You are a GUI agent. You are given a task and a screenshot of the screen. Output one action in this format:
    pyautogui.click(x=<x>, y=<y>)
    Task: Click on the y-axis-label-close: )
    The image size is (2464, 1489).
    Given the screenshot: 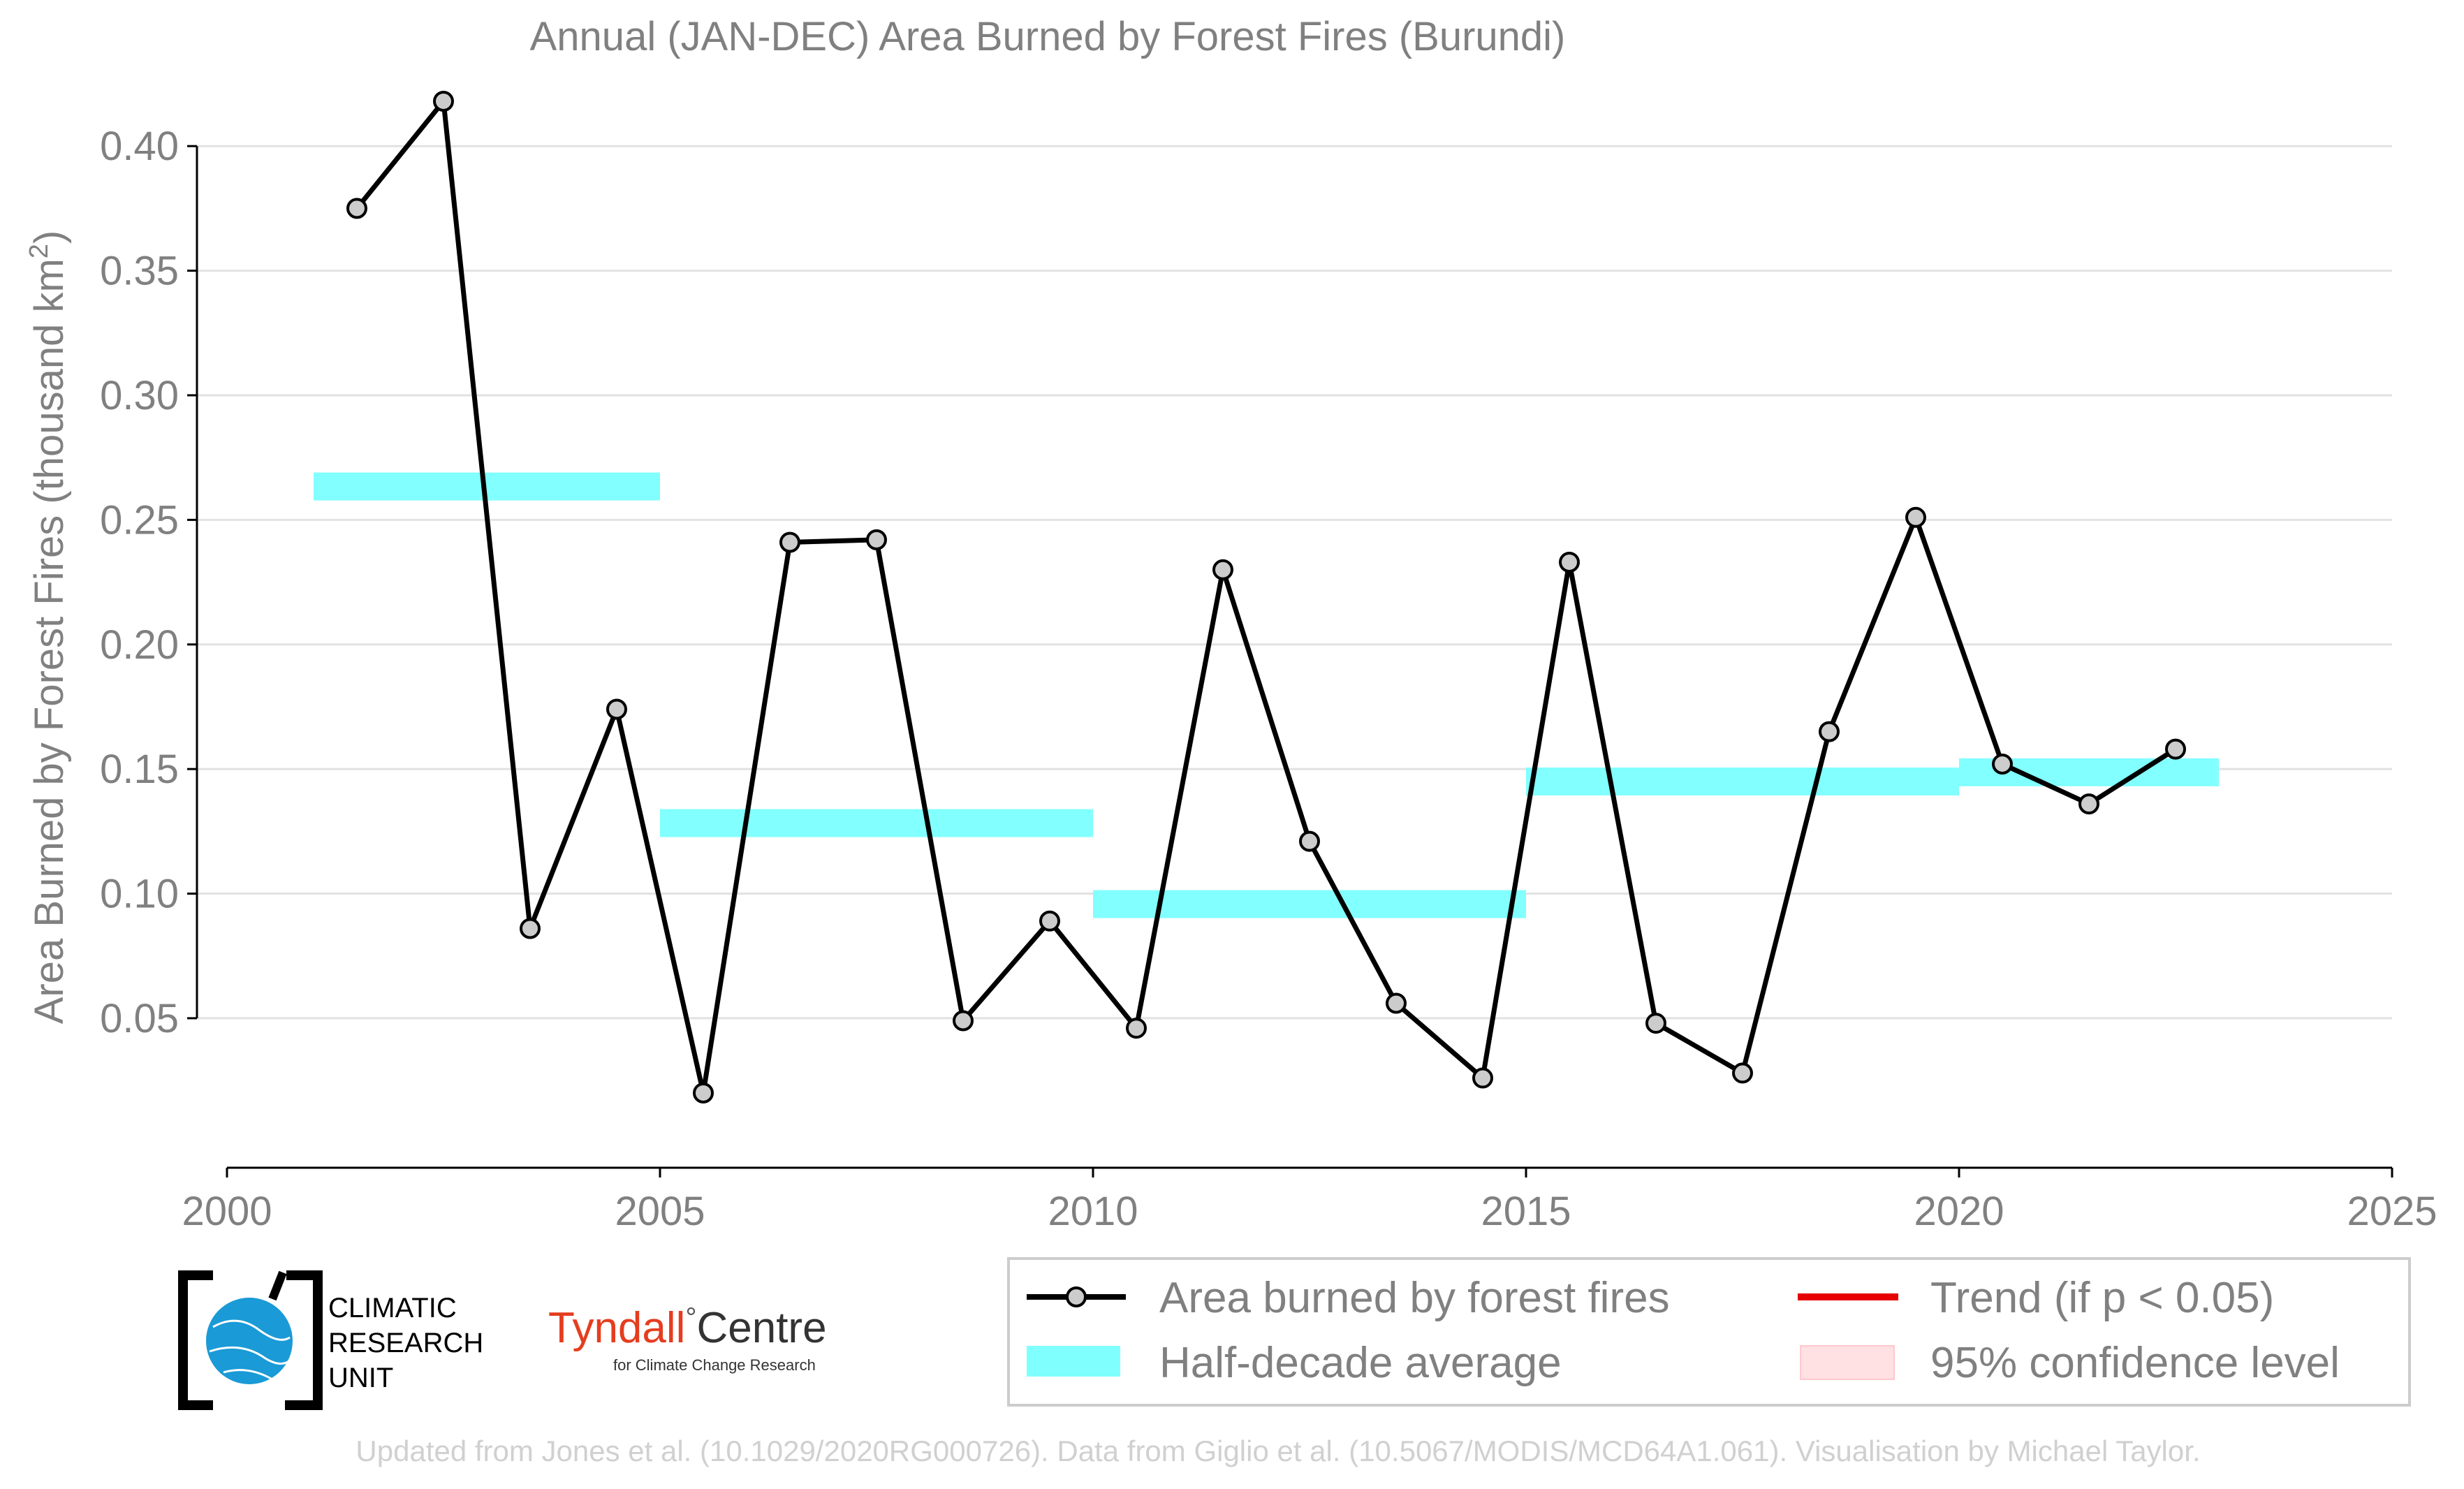 What is the action you would take?
    pyautogui.click(x=49, y=237)
    